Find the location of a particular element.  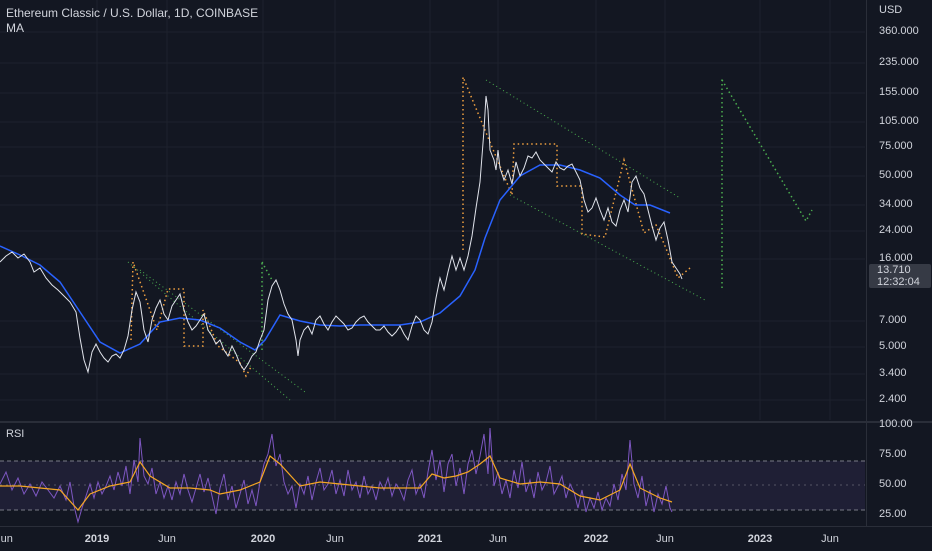

price-tick: 24.000 is located at coordinates (896, 230).